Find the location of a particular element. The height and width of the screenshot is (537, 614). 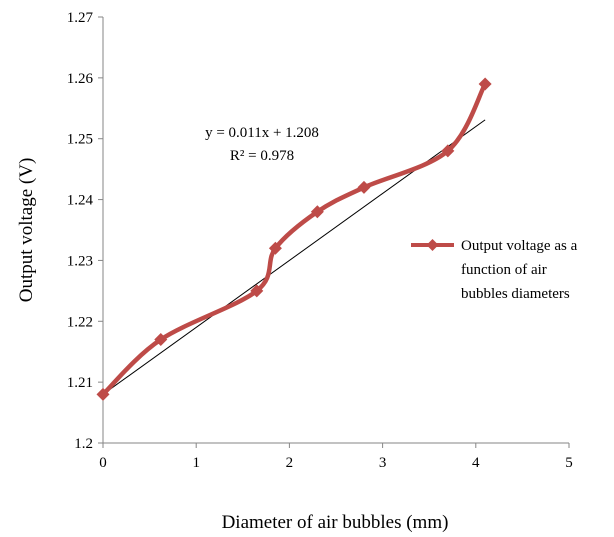

x-tick-label: 5 is located at coordinates (569, 463).